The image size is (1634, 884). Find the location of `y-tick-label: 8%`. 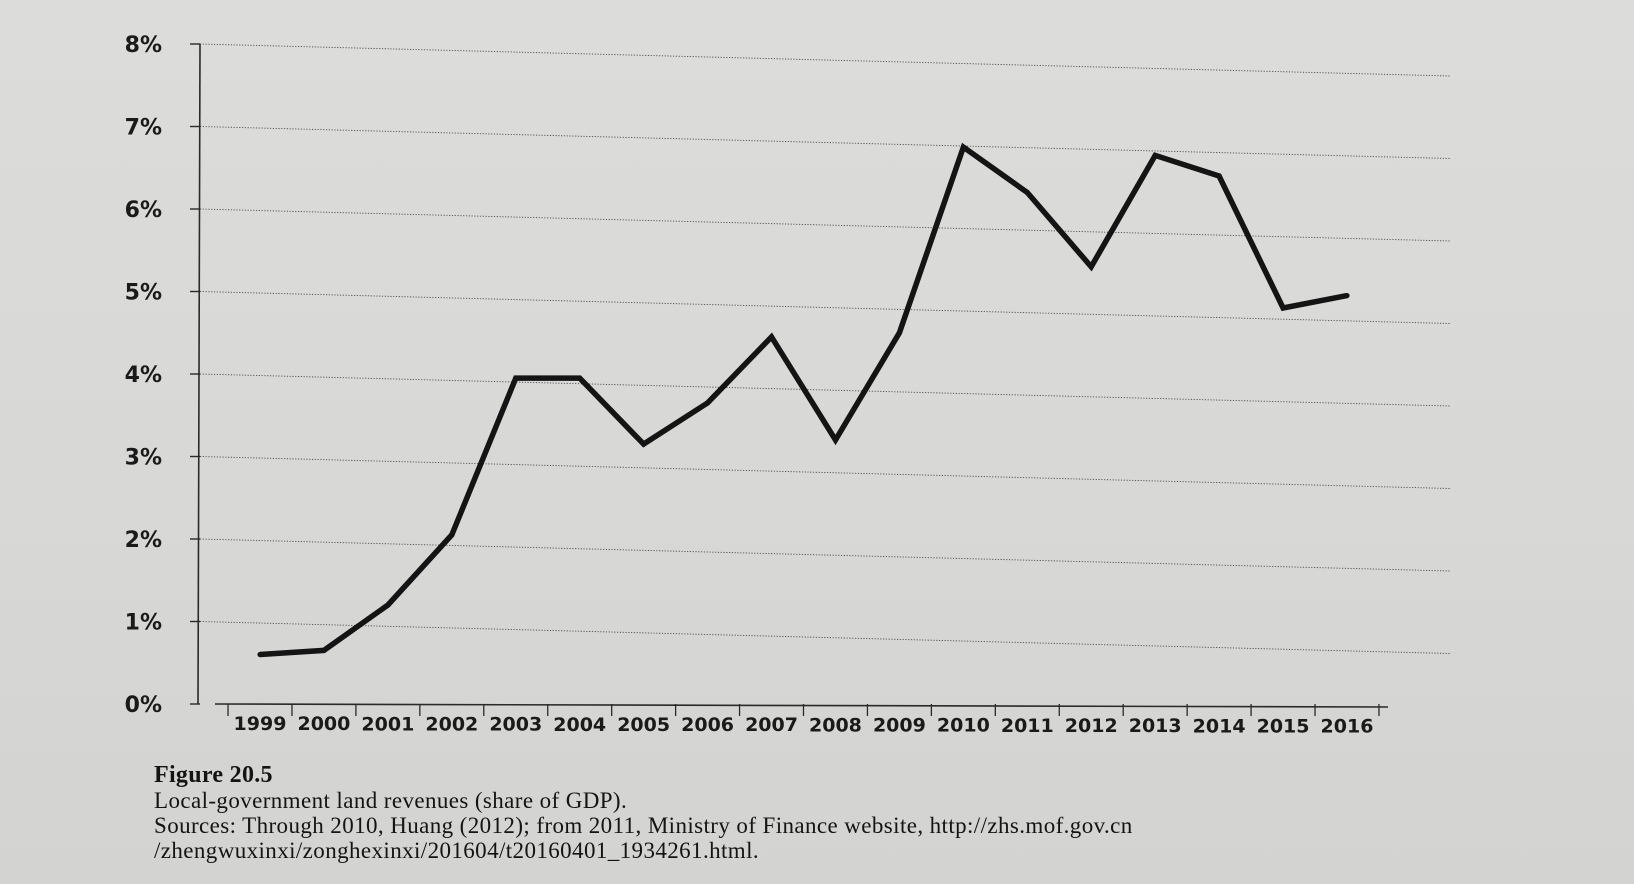

y-tick-label: 8% is located at coordinates (143, 45).